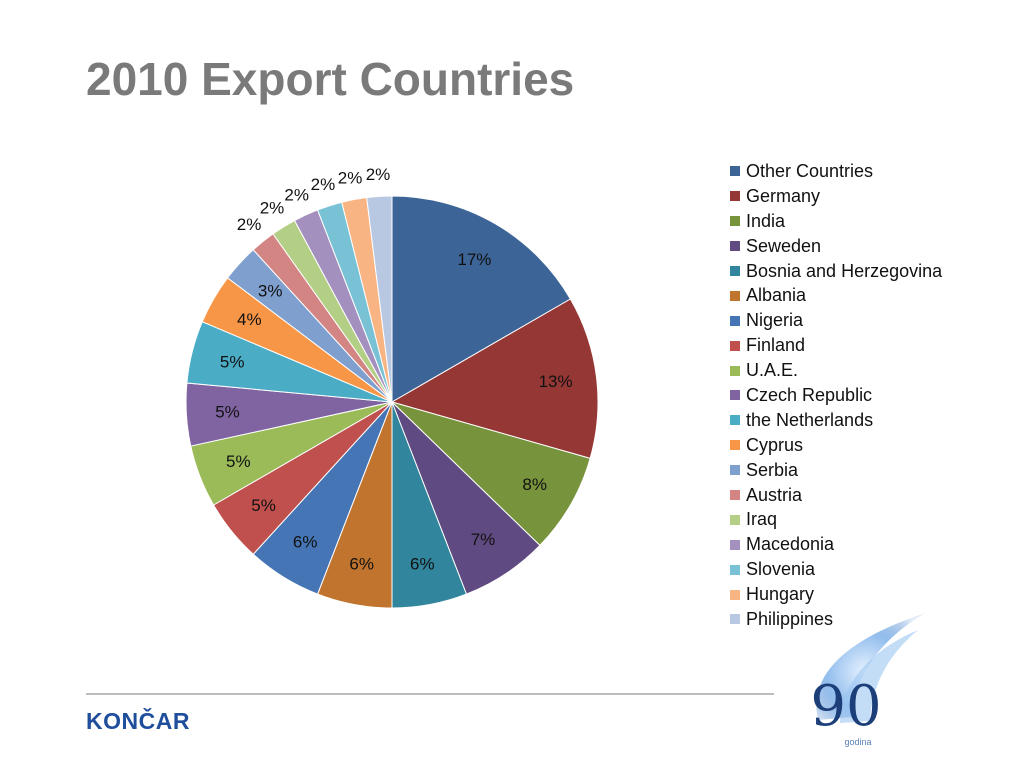  I want to click on legend-item-austria: Austria, so click(836, 495).